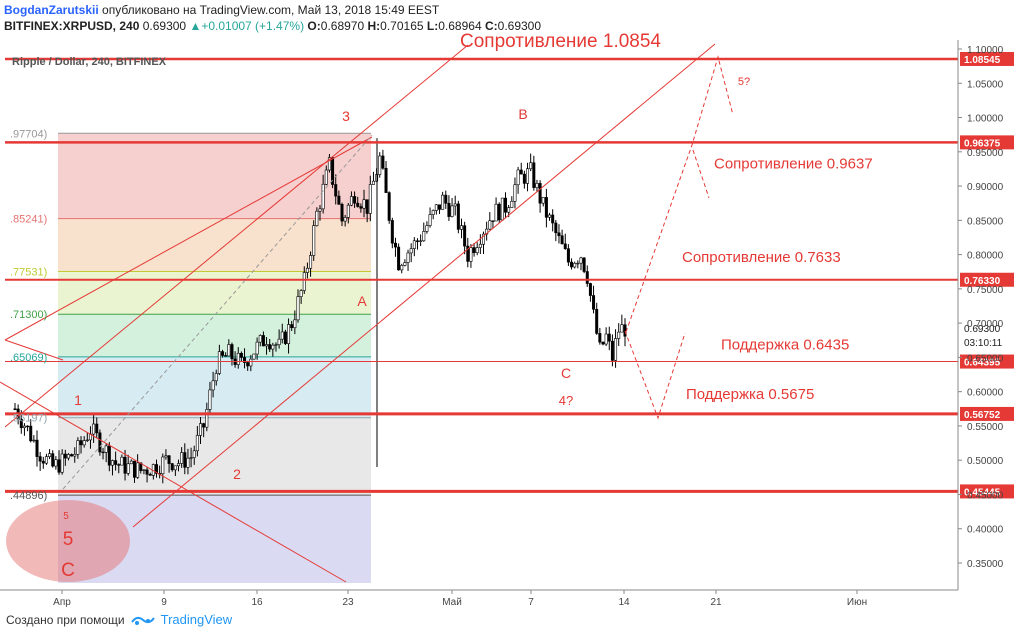  I want to click on level-annotation: Сопротивление 1.0854, so click(560, 41).